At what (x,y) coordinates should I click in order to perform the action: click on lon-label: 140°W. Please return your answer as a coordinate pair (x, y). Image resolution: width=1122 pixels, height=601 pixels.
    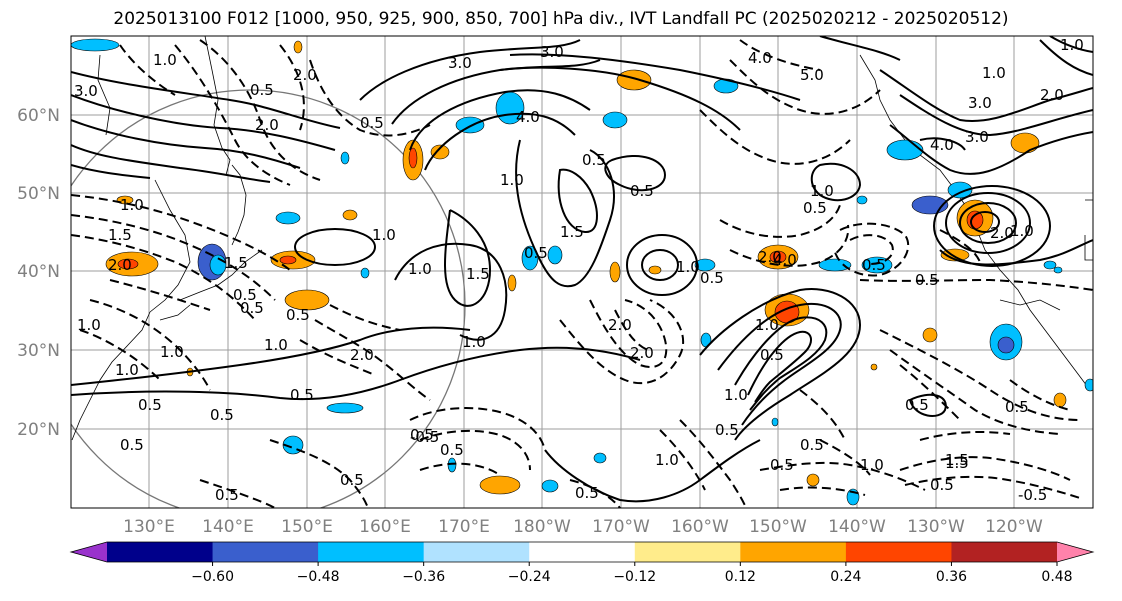
    Looking at the image, I should click on (857, 527).